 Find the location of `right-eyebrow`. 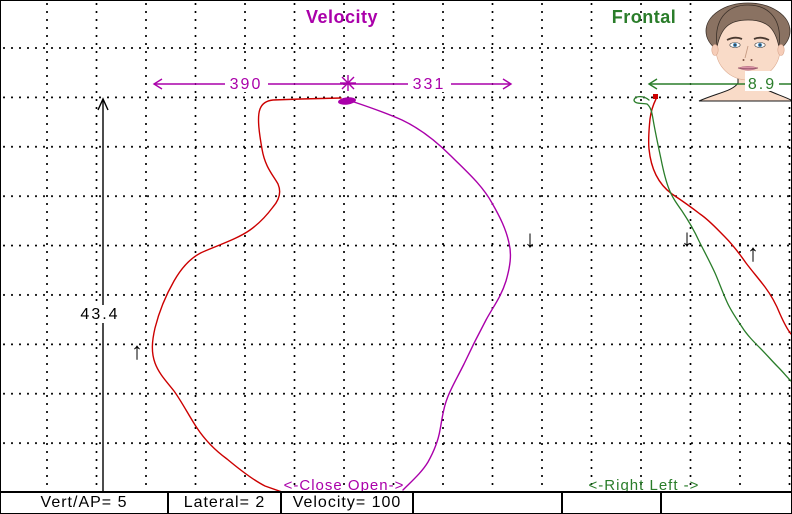

right-eyebrow is located at coordinates (761, 38).